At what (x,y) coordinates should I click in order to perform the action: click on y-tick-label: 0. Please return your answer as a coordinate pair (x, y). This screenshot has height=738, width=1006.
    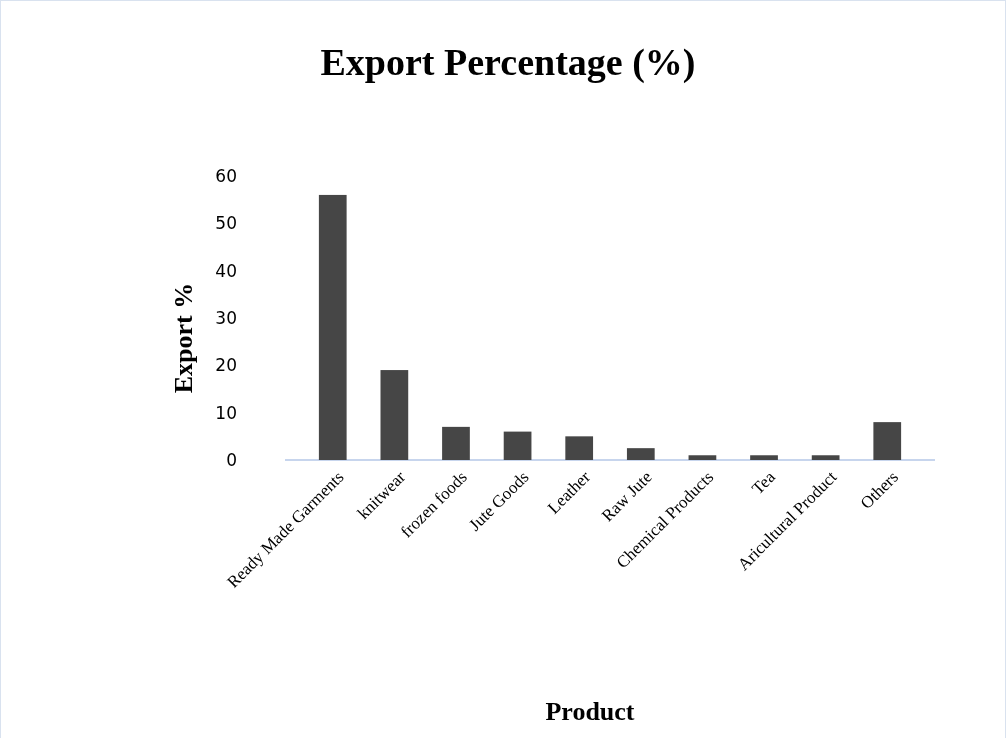
    Looking at the image, I should click on (231, 459).